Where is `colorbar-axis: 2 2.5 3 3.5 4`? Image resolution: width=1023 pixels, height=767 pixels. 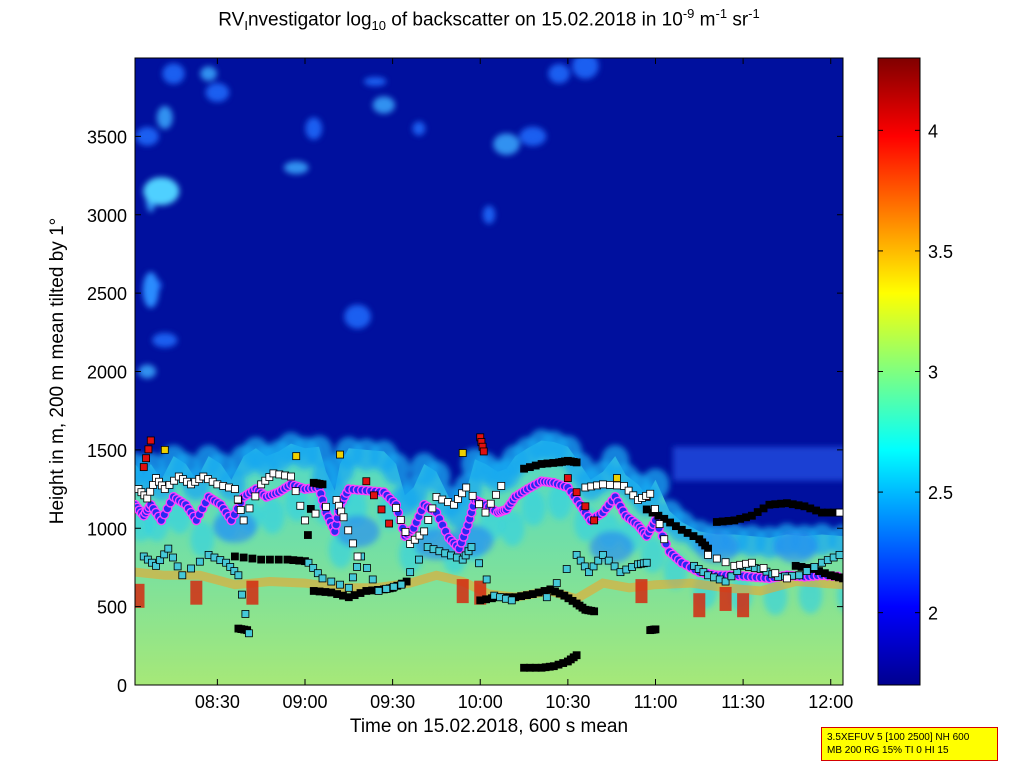 colorbar-axis: 2 2.5 3 3.5 4 is located at coordinates (915, 372).